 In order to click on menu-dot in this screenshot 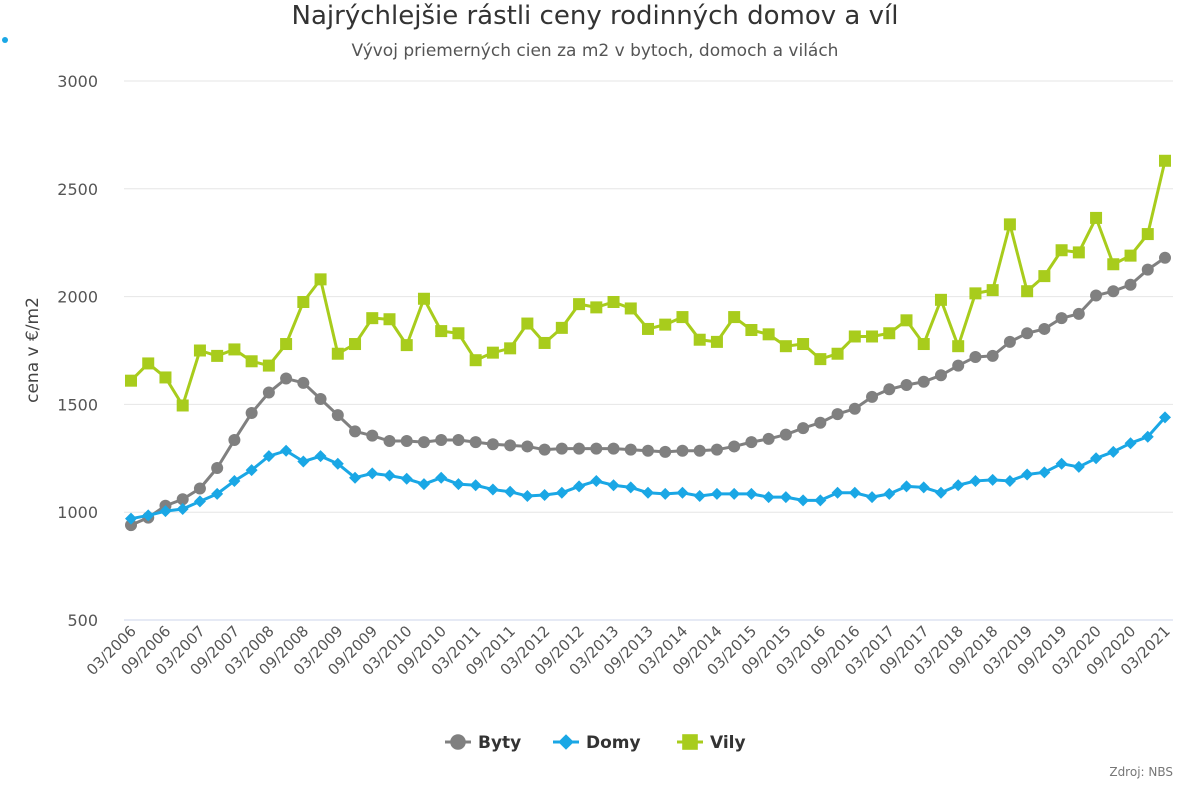, I will do `click(5, 40)`.